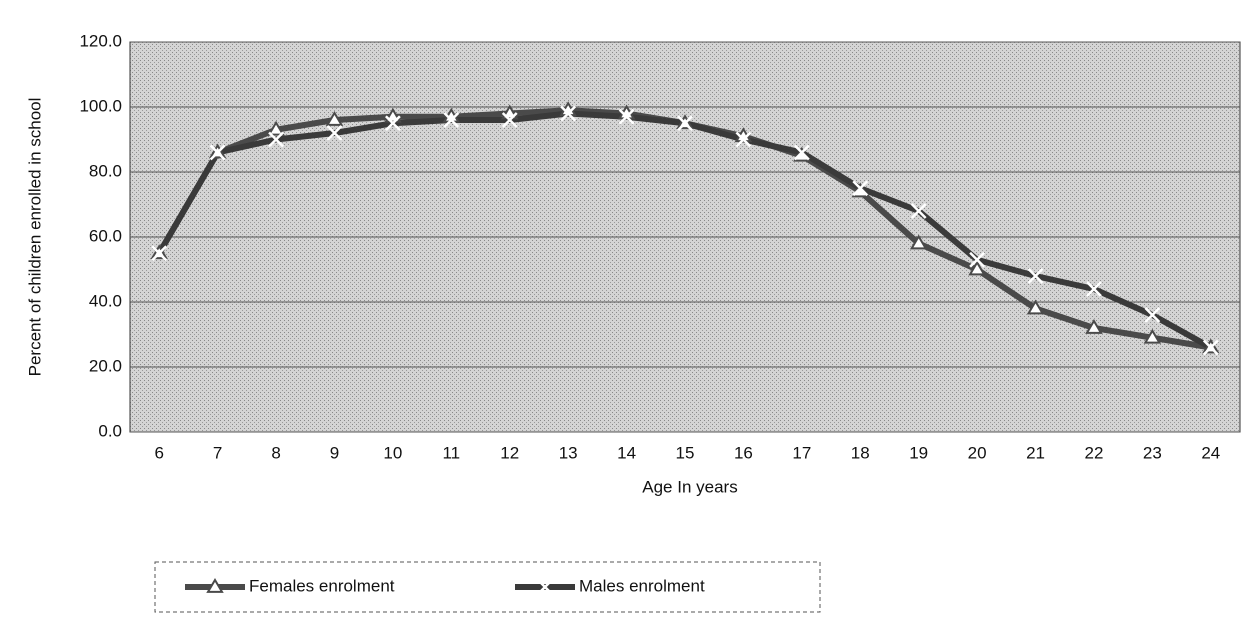 The height and width of the screenshot is (630, 1245). I want to click on x-tick-label: 20, so click(977, 452).